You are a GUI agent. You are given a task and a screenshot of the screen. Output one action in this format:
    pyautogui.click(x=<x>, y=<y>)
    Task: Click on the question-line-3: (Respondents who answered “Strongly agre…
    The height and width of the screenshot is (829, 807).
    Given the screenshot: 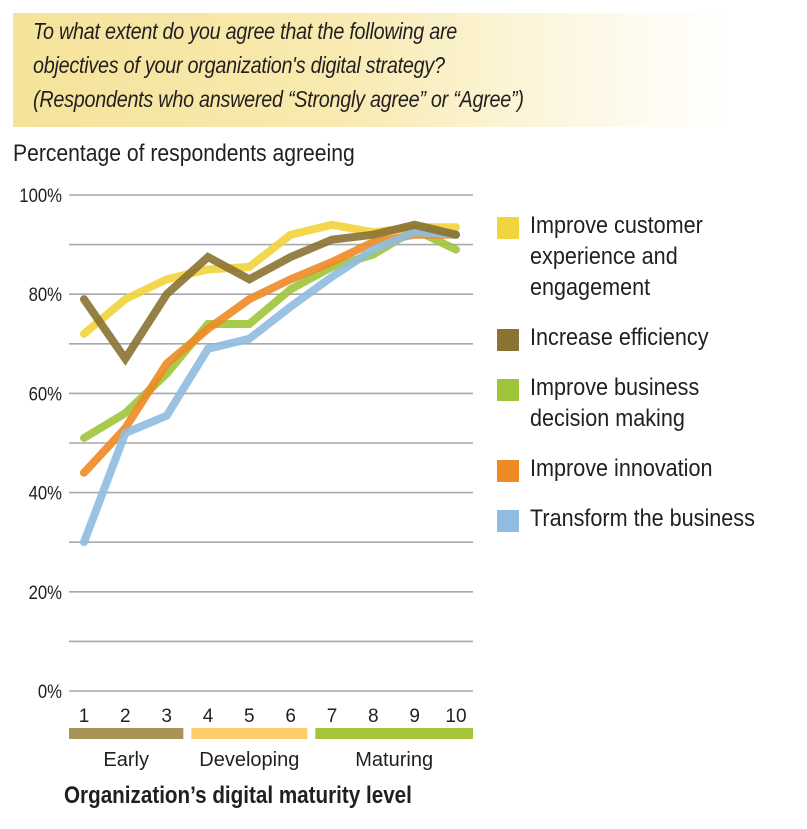 What is the action you would take?
    pyautogui.click(x=278, y=99)
    